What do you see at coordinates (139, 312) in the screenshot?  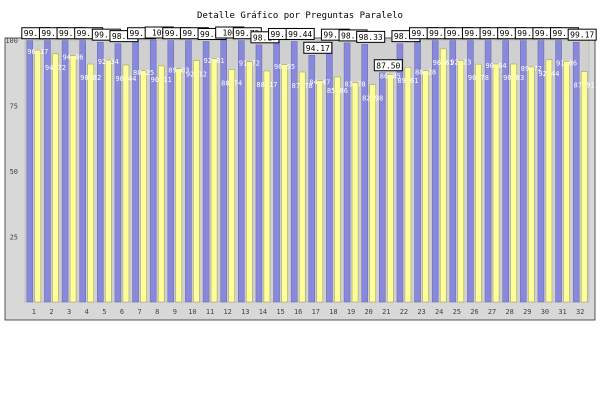 I see `x-tick-label: 7` at bounding box center [139, 312].